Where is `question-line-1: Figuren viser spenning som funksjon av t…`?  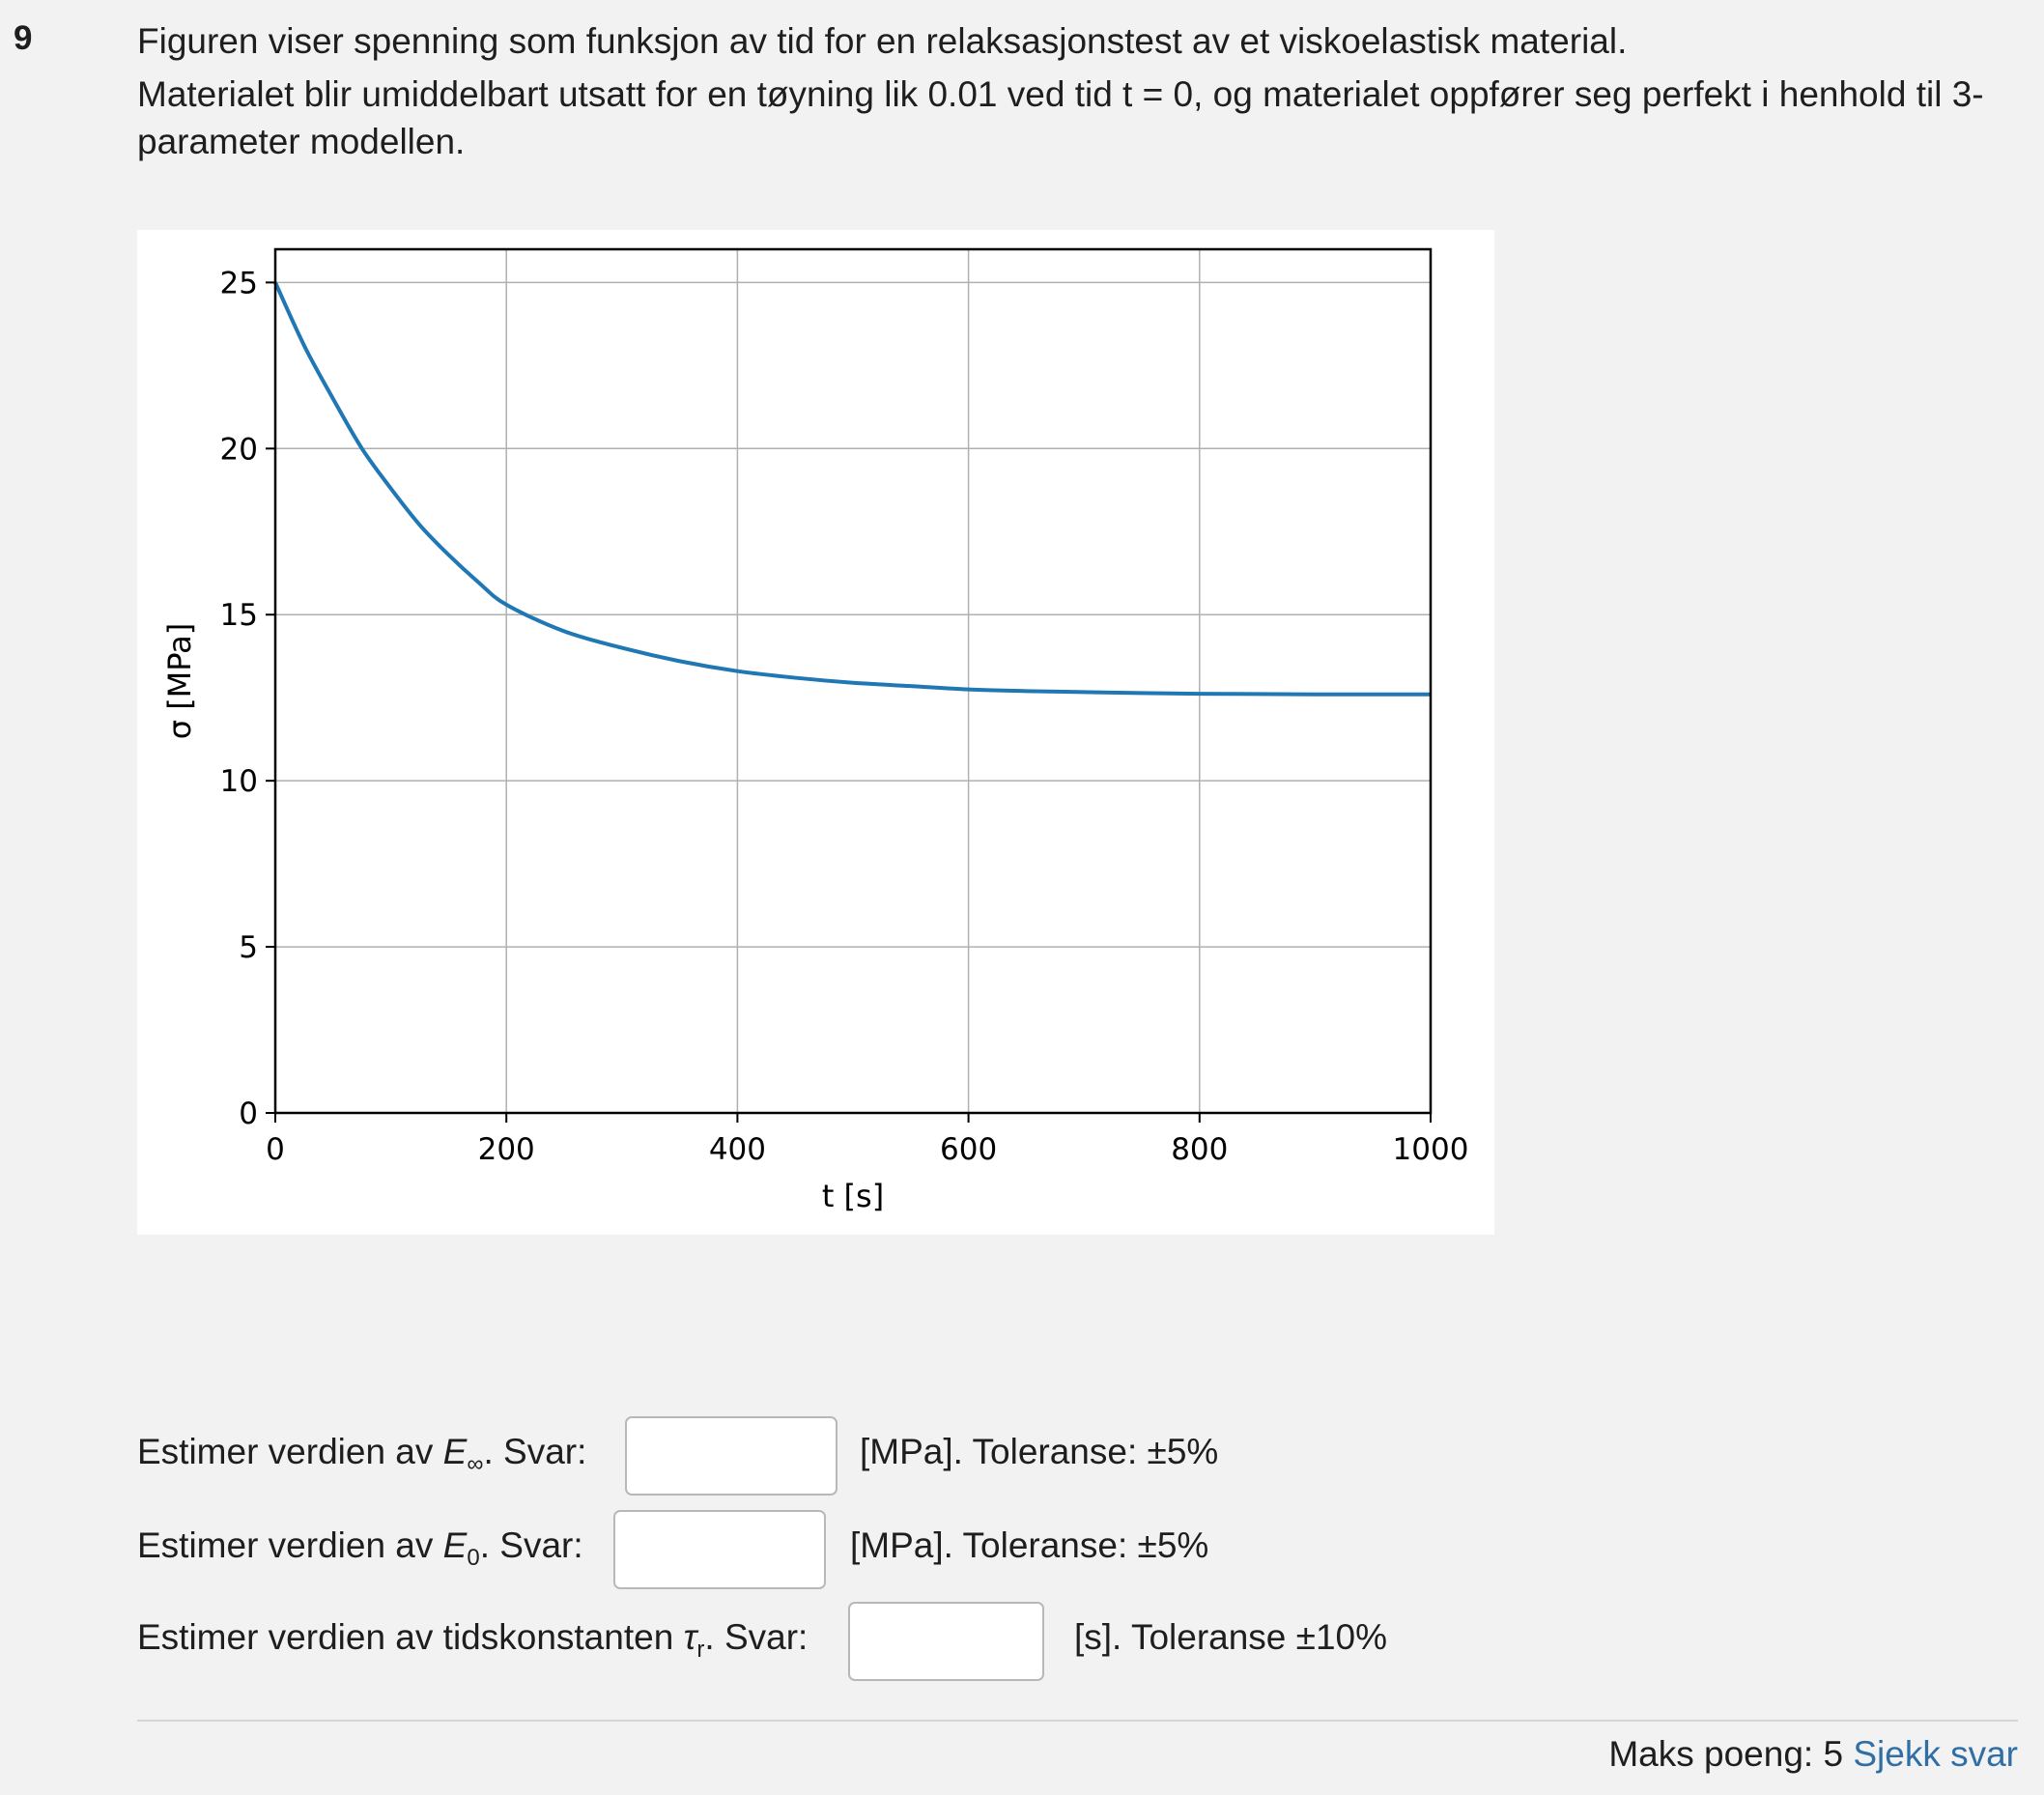 question-line-1: Figuren viser spenning som funksjon av t… is located at coordinates (883, 41).